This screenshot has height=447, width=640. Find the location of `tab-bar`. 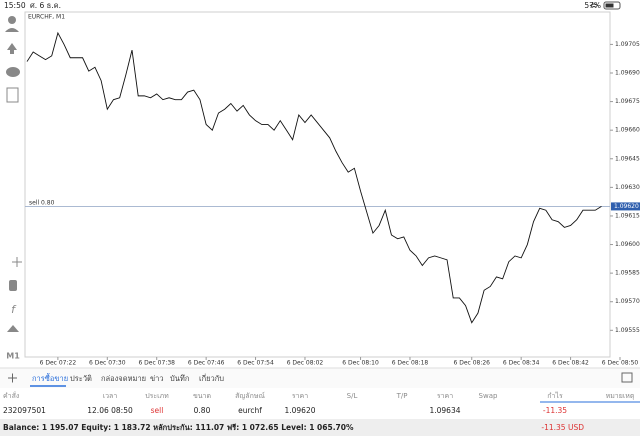

tab-bar is located at coordinates (320, 378).